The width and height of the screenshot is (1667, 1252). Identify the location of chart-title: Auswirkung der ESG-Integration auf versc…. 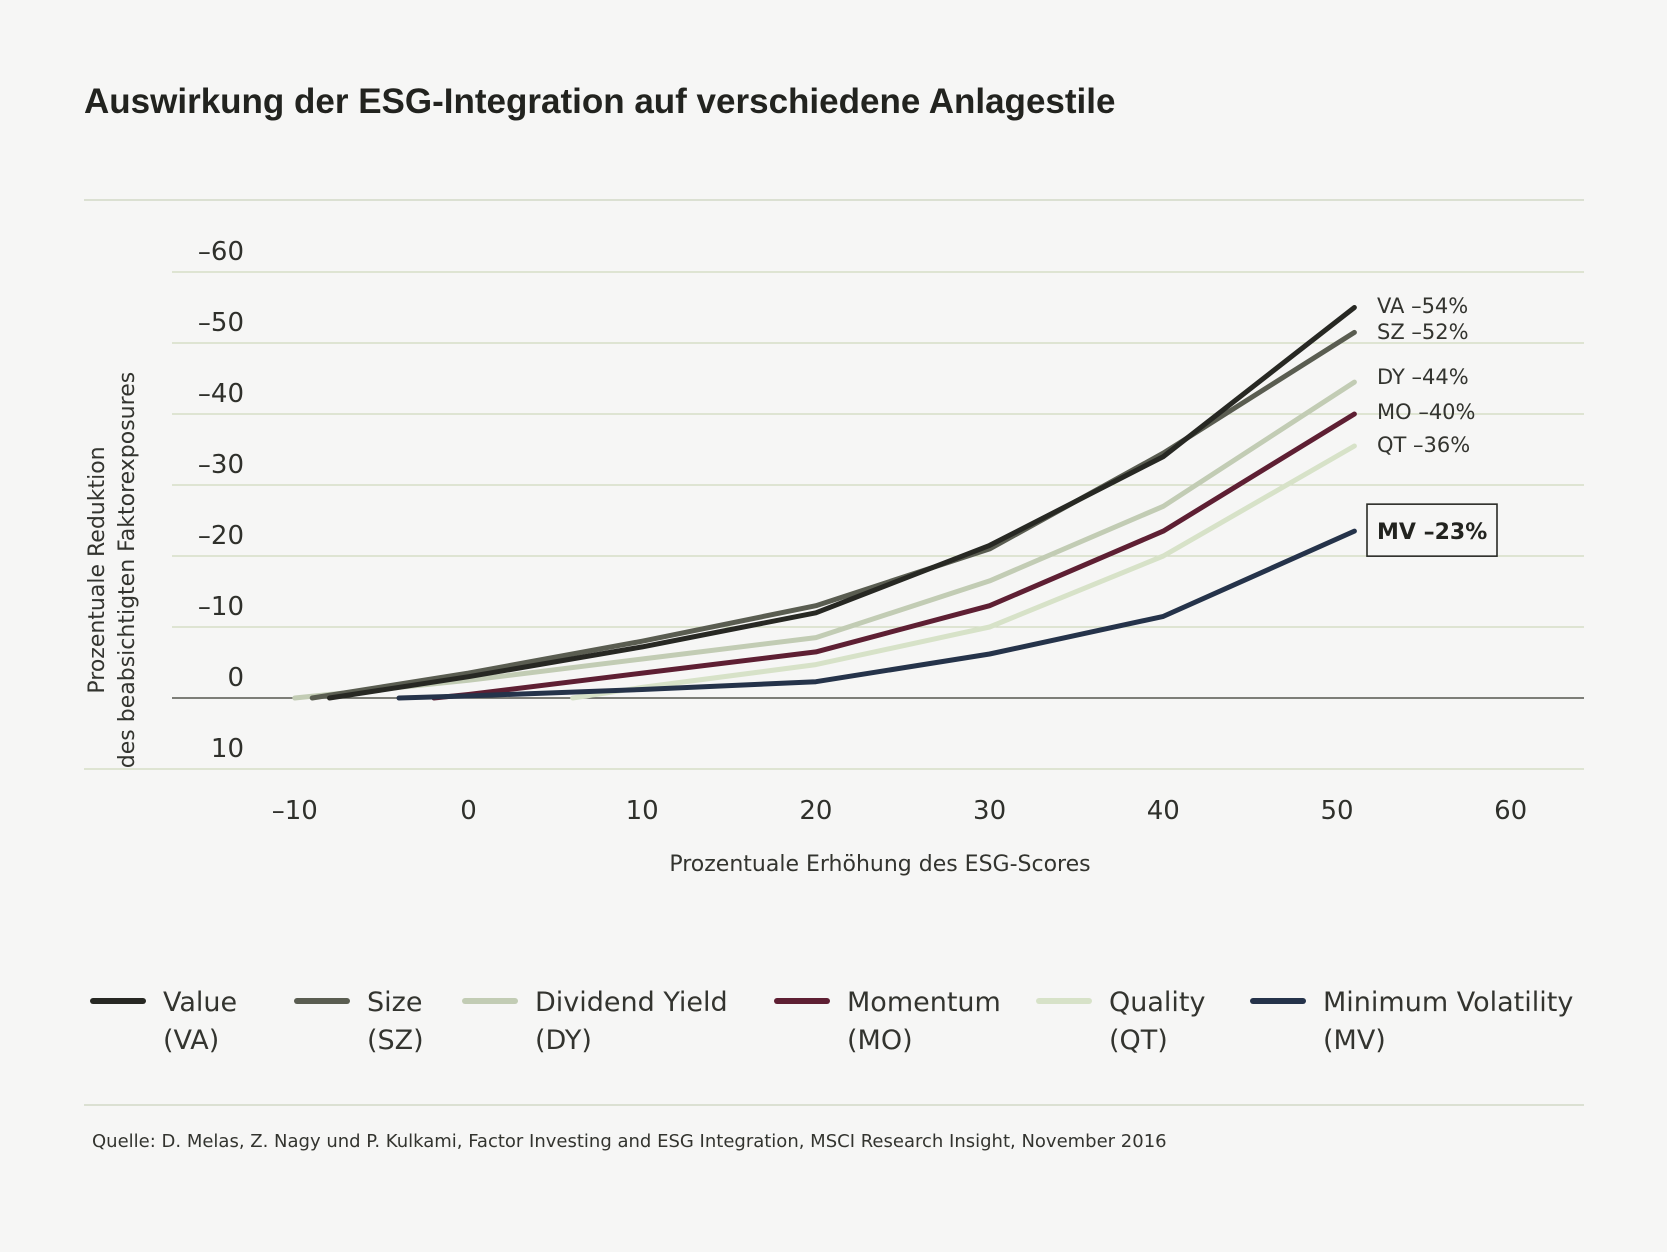
(599, 101).